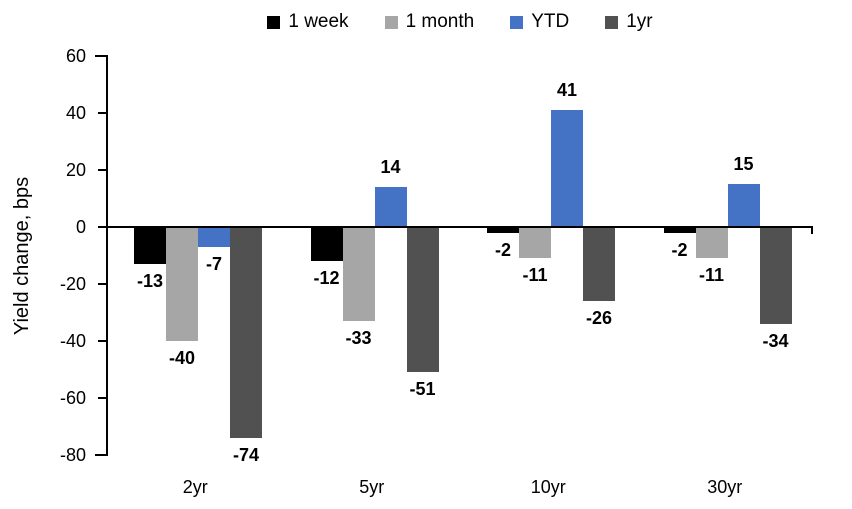 The image size is (852, 509). What do you see at coordinates (390, 167) in the screenshot?
I see `bar-value-label: 14` at bounding box center [390, 167].